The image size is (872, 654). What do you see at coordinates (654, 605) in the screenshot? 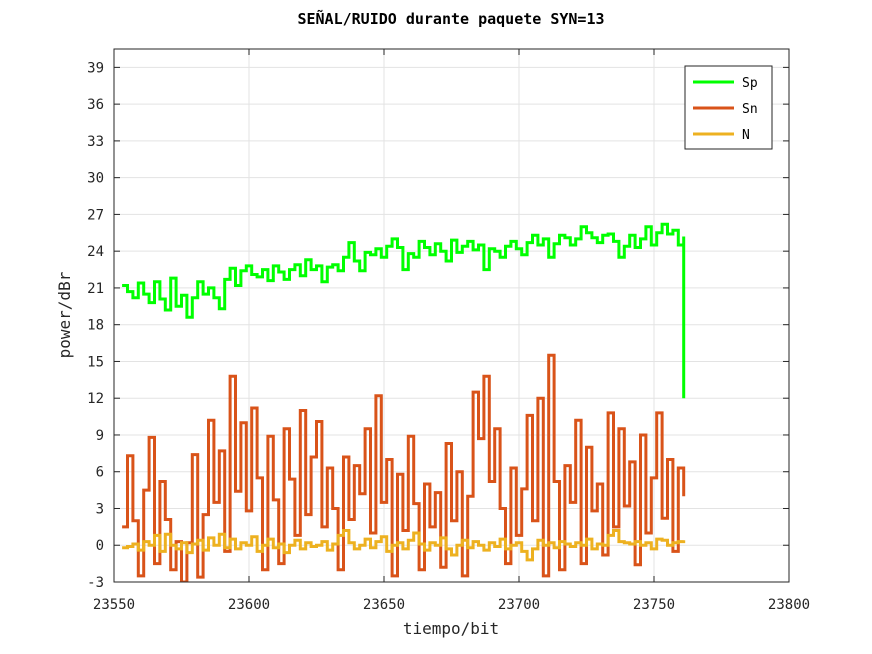
I see `x-tick-label: 23750` at bounding box center [654, 605].